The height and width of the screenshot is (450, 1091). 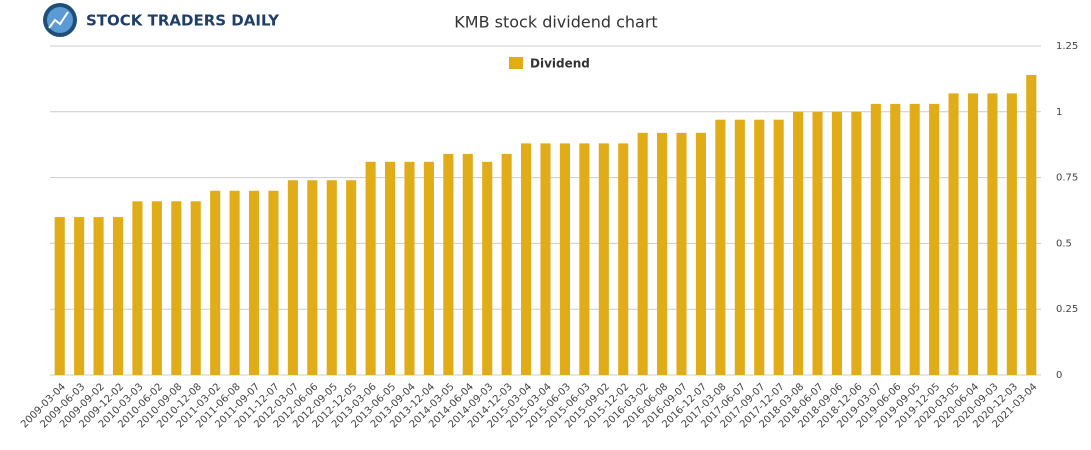 I want to click on y-tick-label: 1.25, so click(x=1067, y=46).